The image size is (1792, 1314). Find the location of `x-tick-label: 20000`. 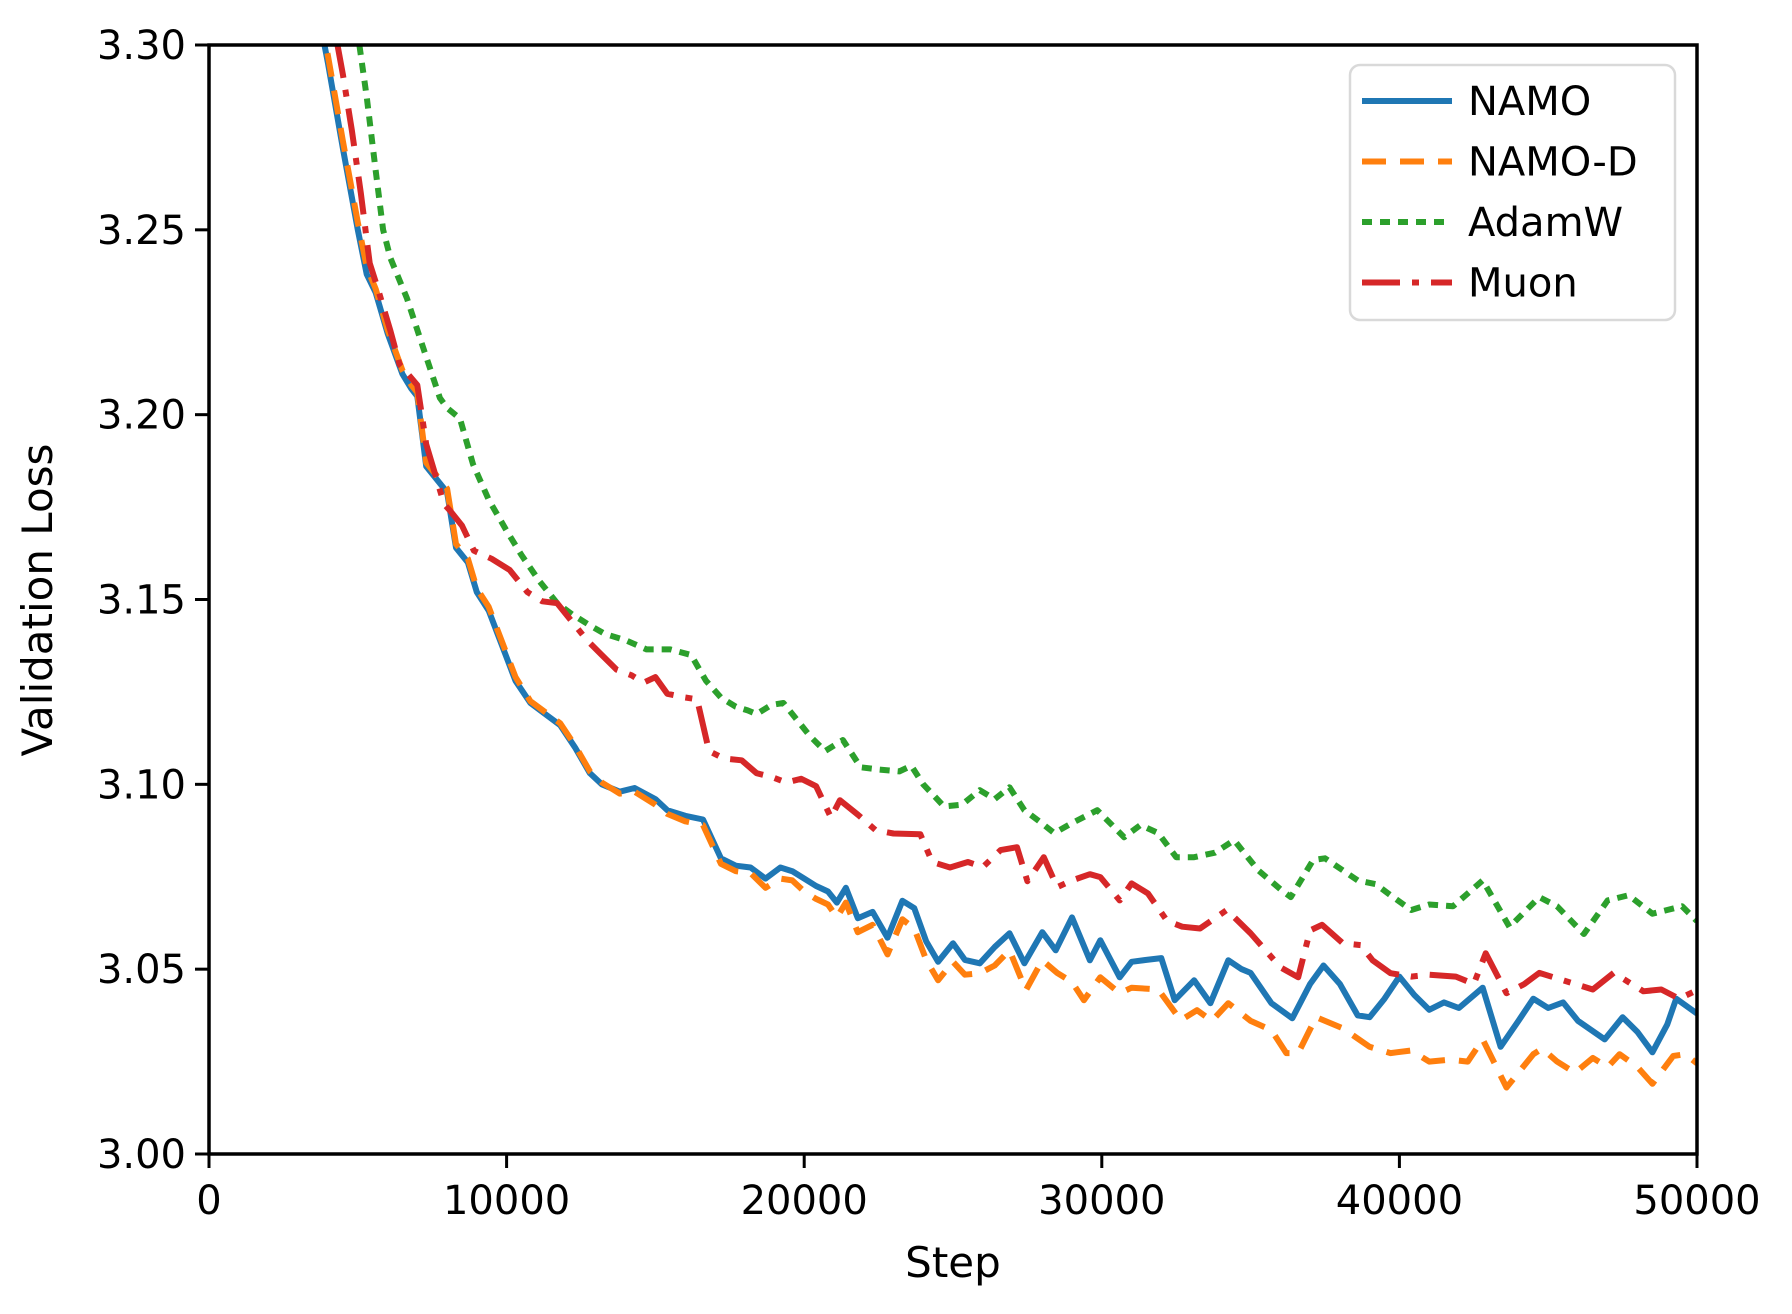

x-tick-label: 20000 is located at coordinates (804, 1201).